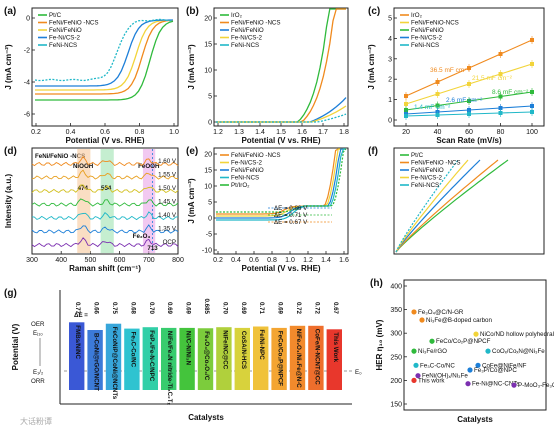  Describe the element at coordinates (254, 260) in the screenshot. I see `panel-e-xtick-label: 0.6` at that location.